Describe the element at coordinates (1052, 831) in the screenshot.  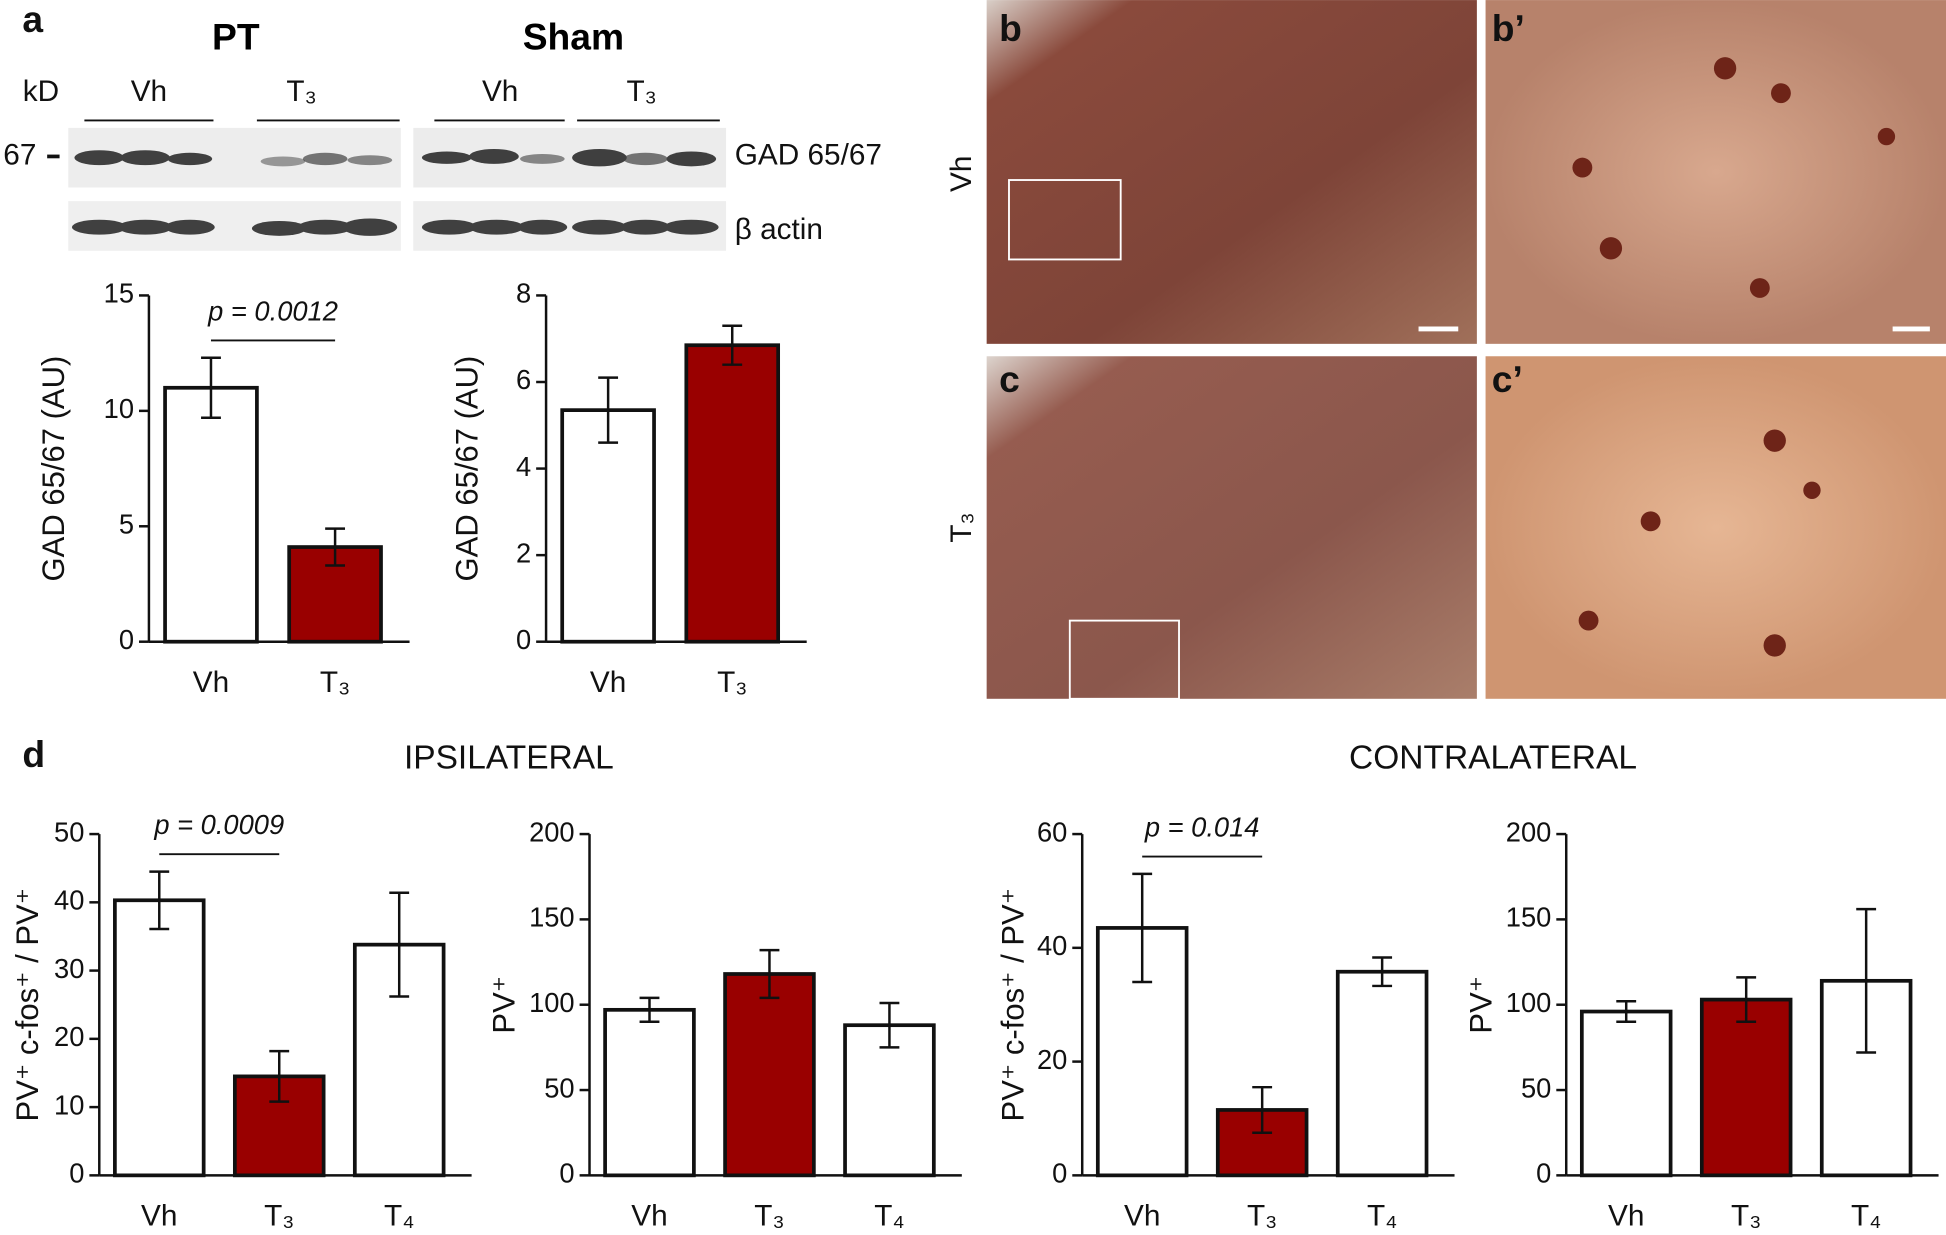
I see `y-tick-label: 60` at that location.